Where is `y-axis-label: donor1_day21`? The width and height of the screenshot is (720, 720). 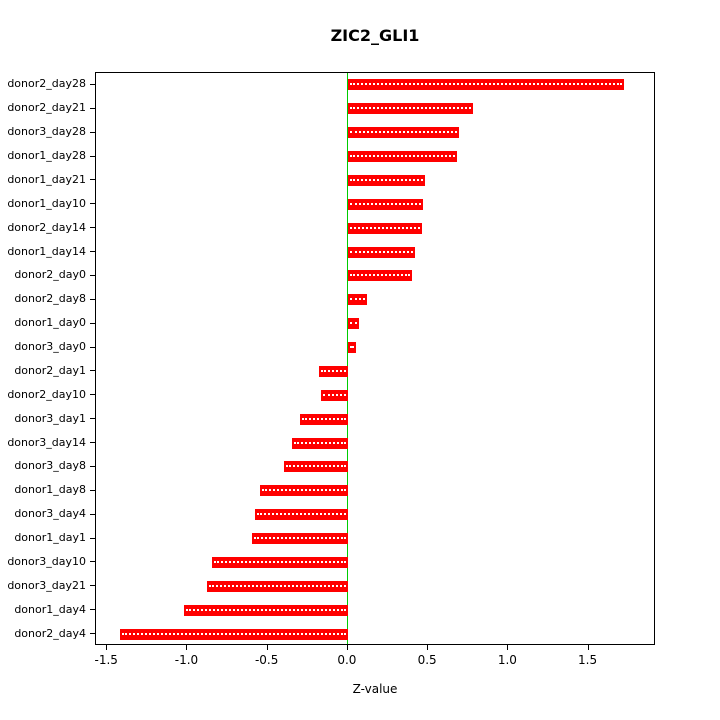 y-axis-label: donor1_day21 is located at coordinates (46, 179).